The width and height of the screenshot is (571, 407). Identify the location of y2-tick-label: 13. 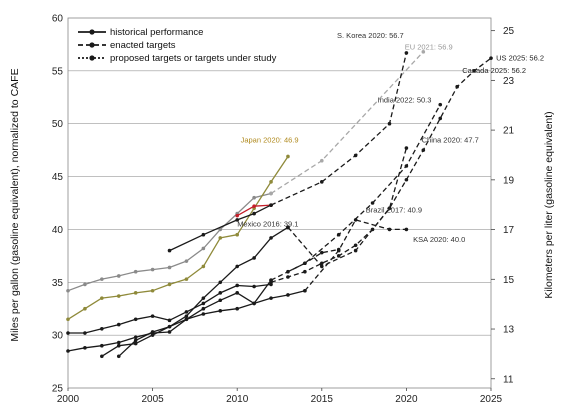
(509, 330).